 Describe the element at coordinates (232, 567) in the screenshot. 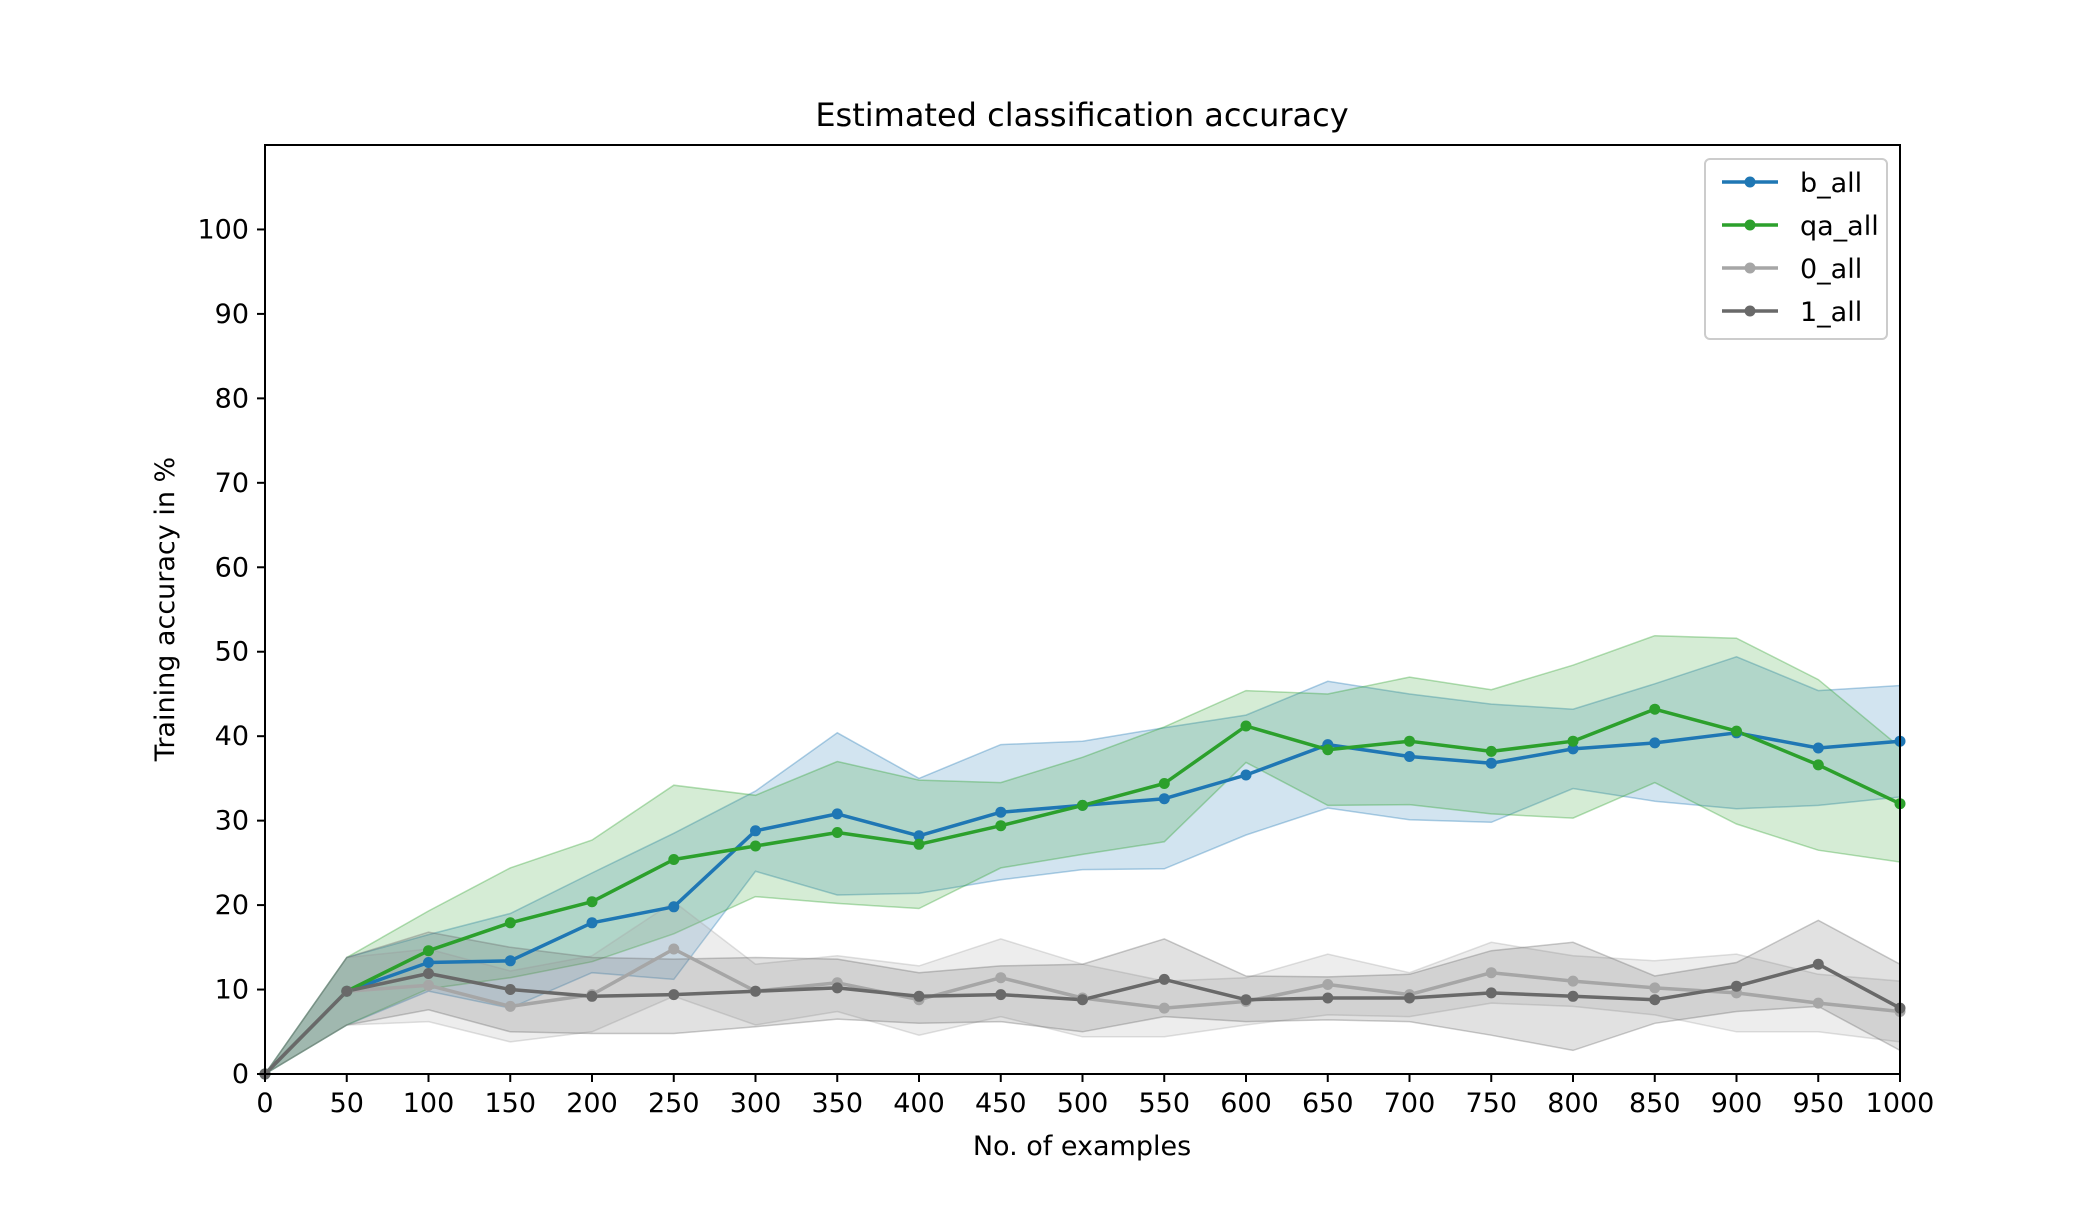

I see `y-tick-label: 60` at that location.